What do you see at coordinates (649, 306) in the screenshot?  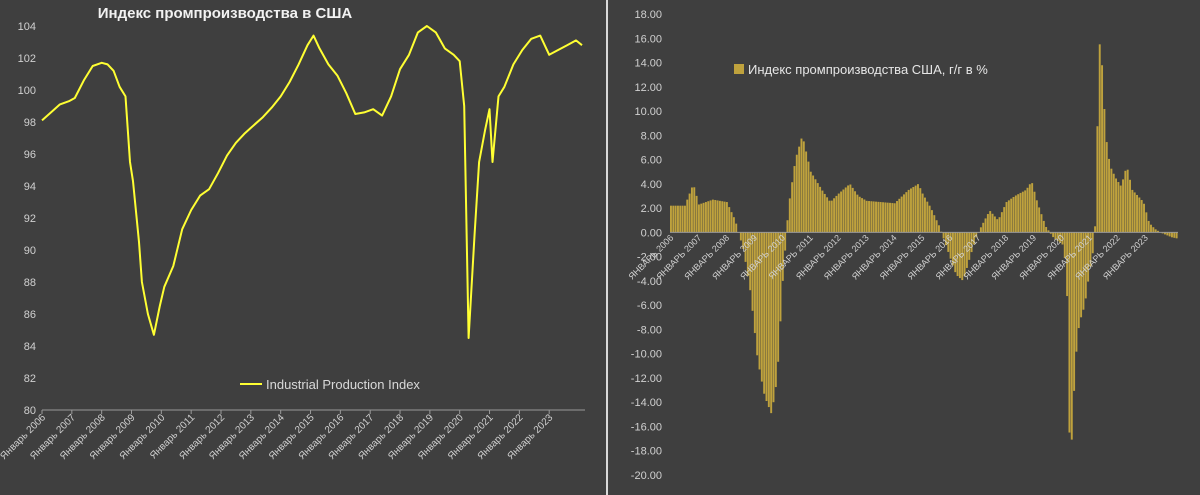 I see `y-tick-label: -6.00` at bounding box center [649, 306].